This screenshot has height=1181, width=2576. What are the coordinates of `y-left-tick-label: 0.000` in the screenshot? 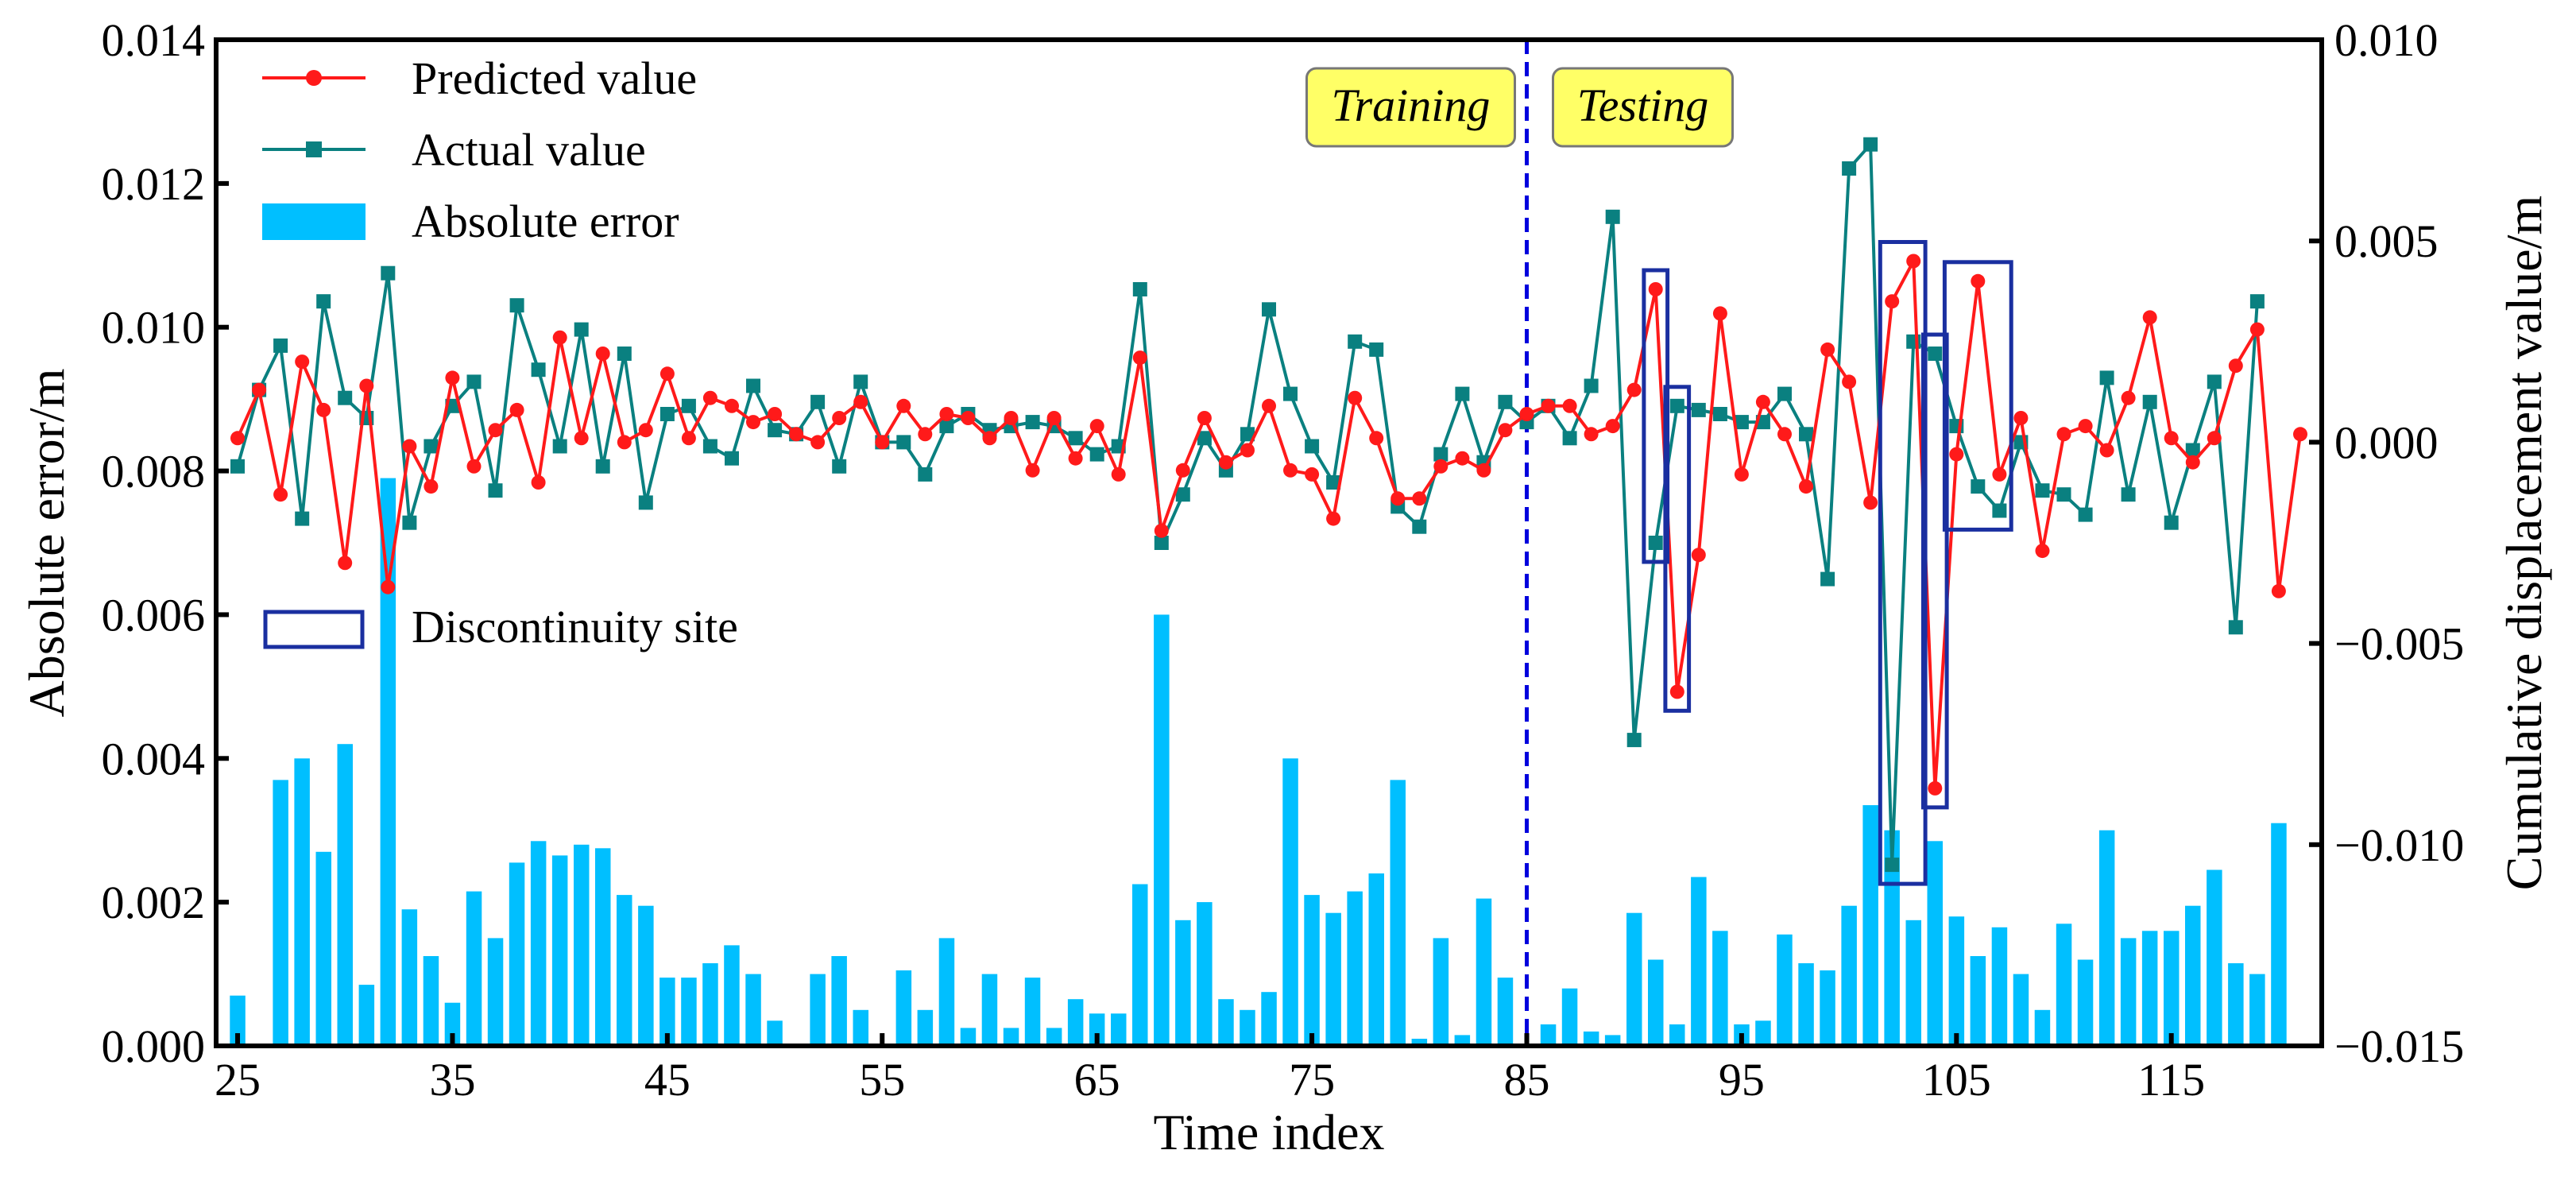 It's located at (154, 1046).